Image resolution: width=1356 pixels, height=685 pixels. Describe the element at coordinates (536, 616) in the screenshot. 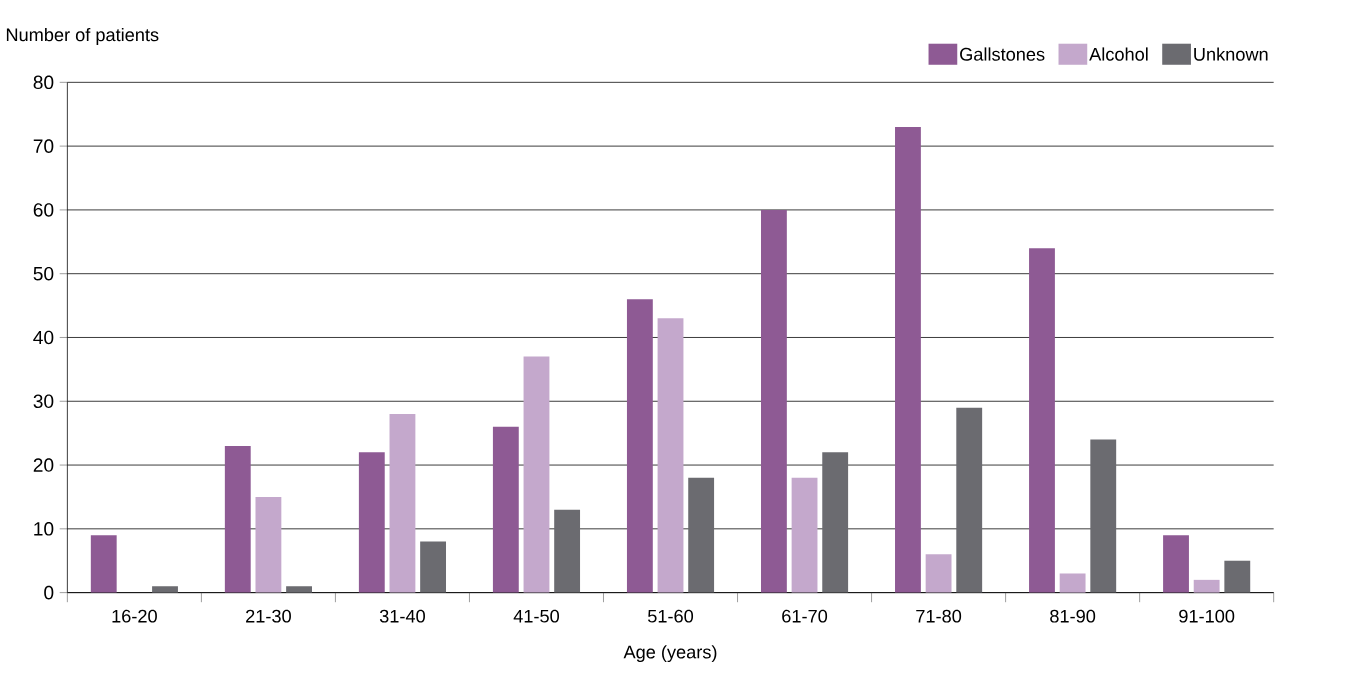

I see `x-tick-label: 41-50` at that location.